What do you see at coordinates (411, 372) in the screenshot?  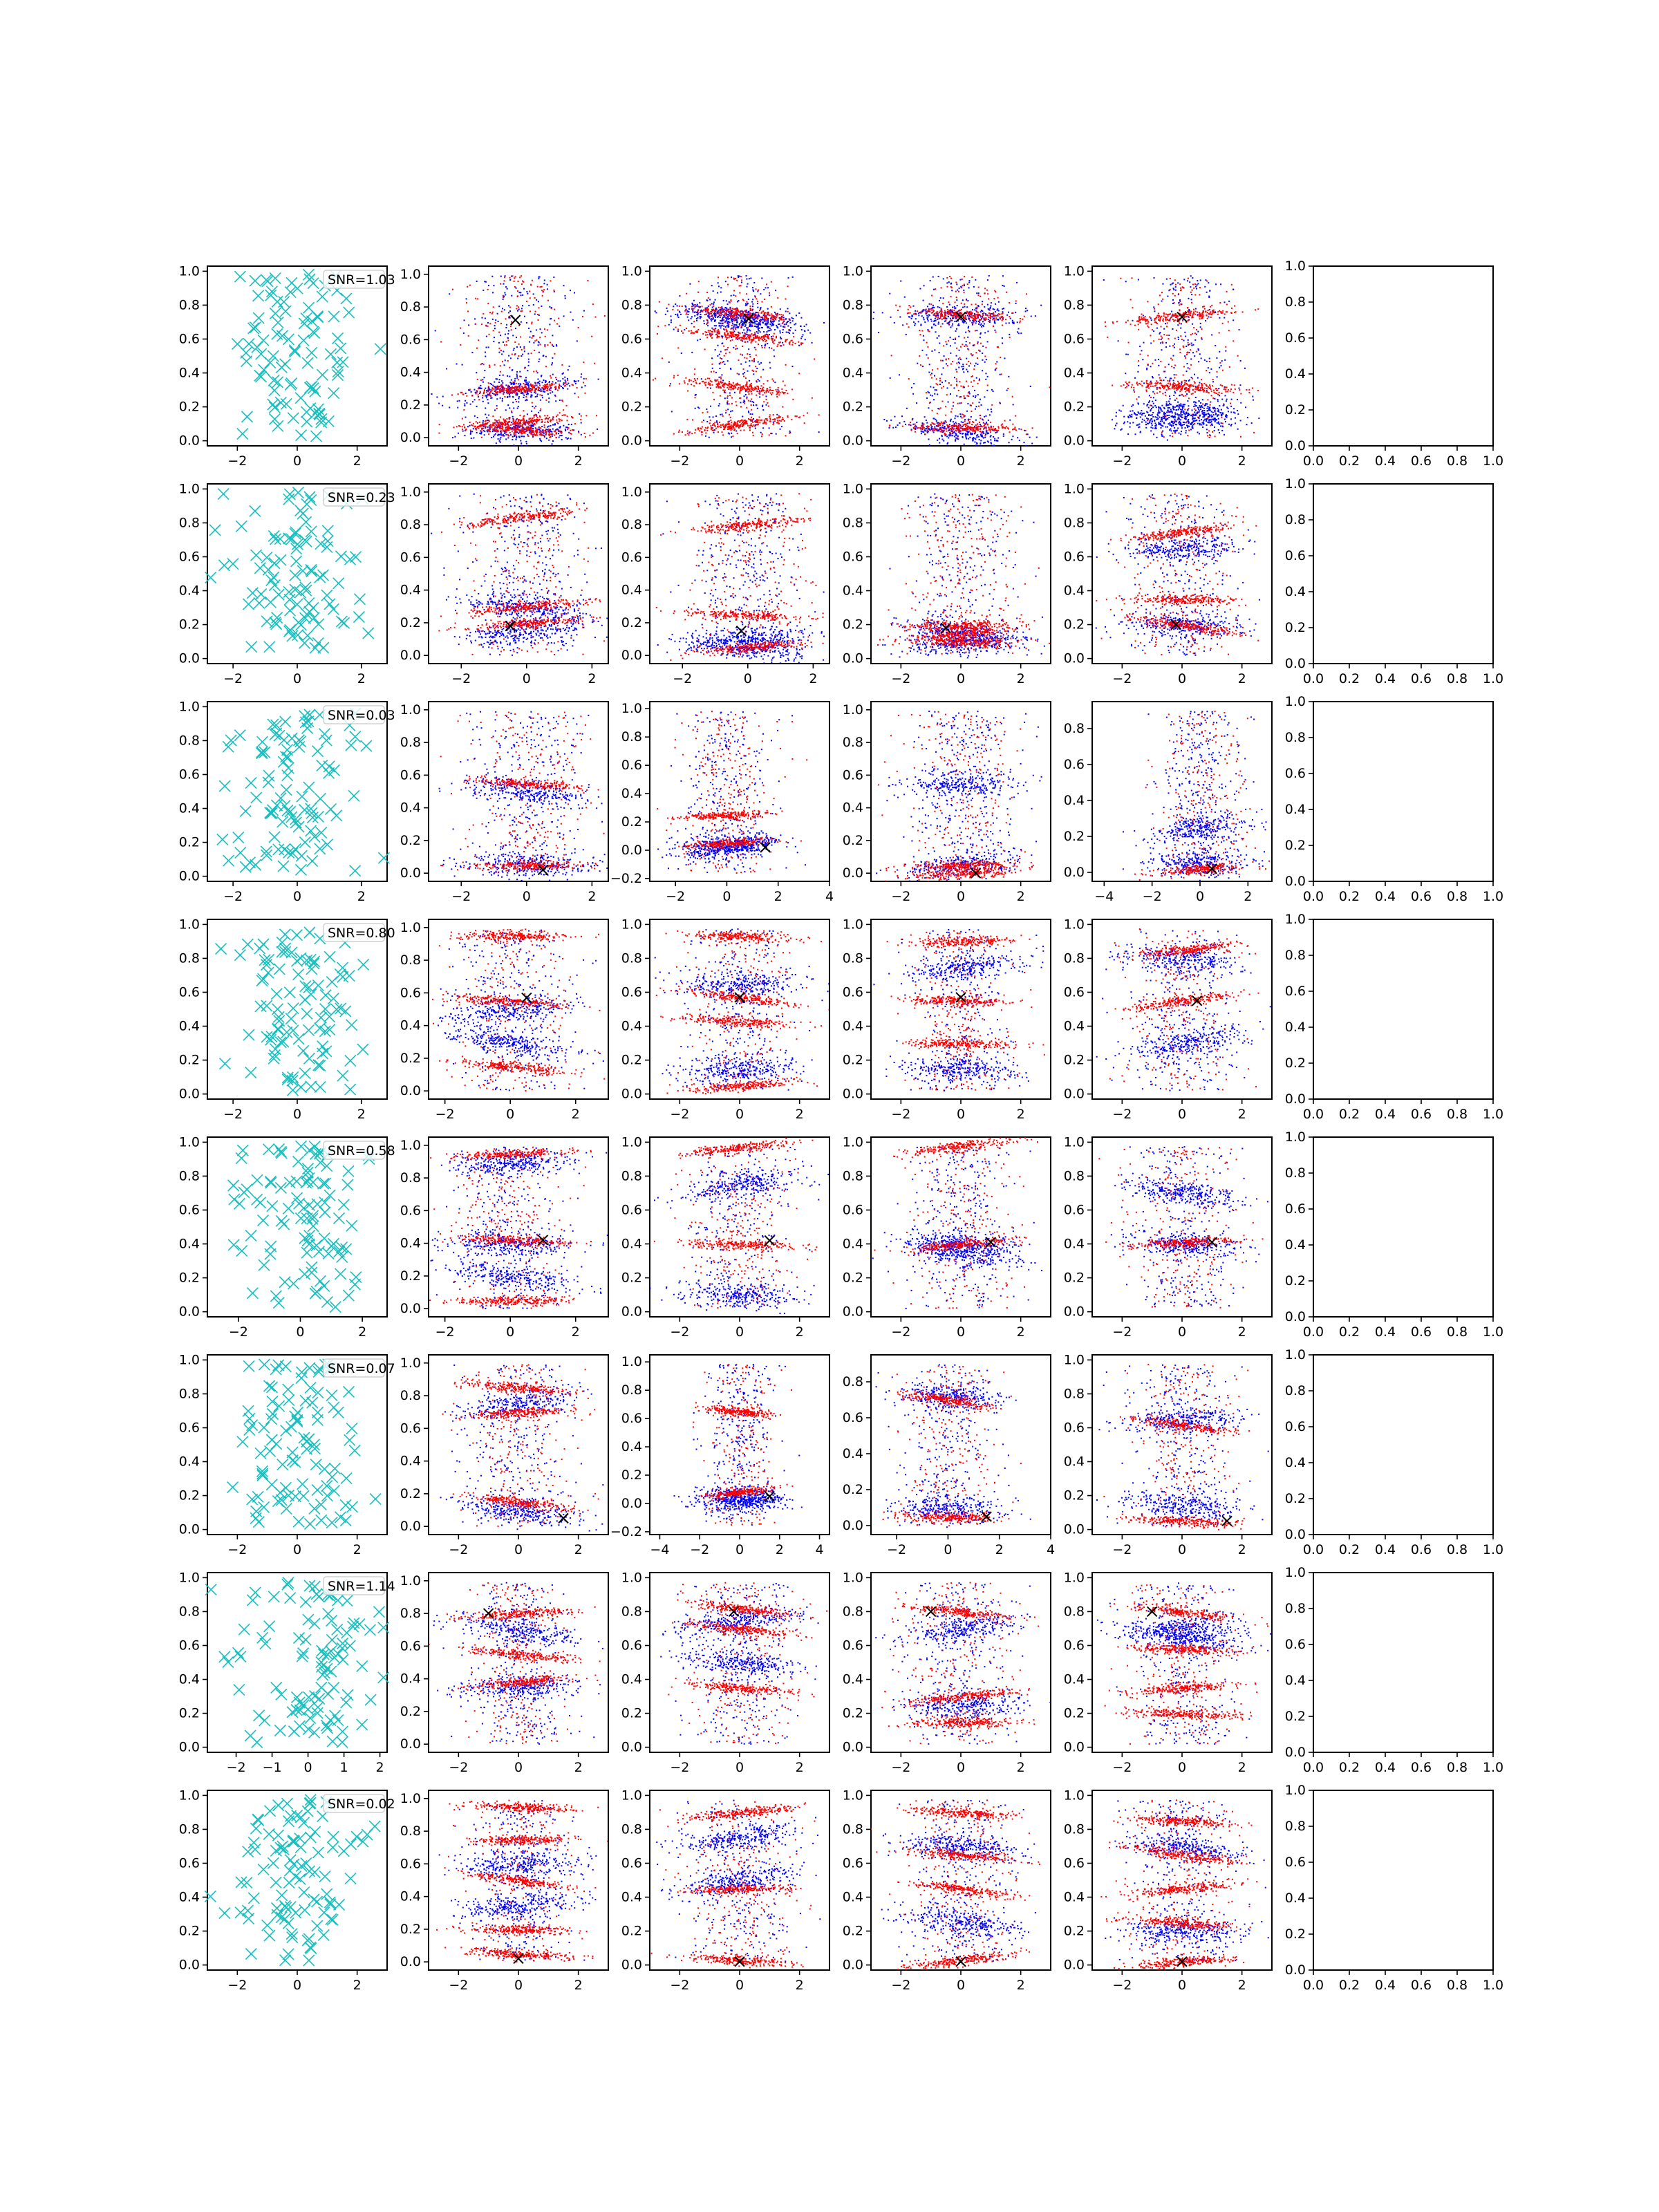 I see `row-1-col-2-ytick-label: 0.4` at bounding box center [411, 372].